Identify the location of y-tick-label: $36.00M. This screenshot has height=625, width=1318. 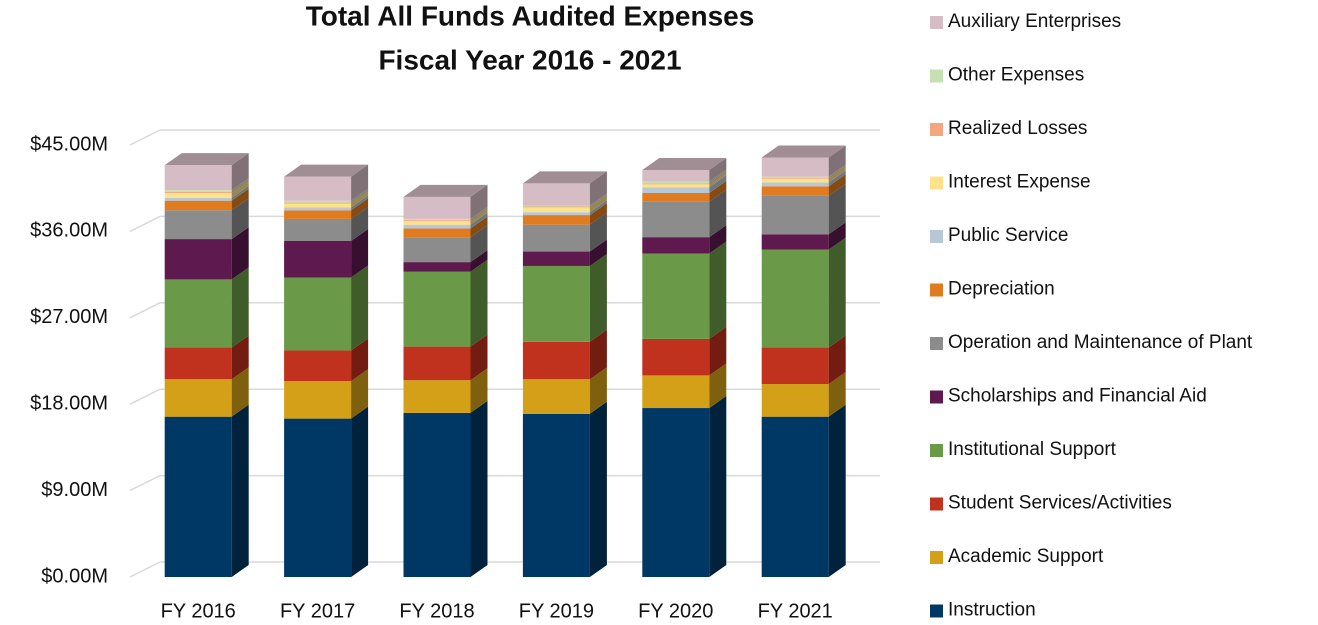
(69, 231).